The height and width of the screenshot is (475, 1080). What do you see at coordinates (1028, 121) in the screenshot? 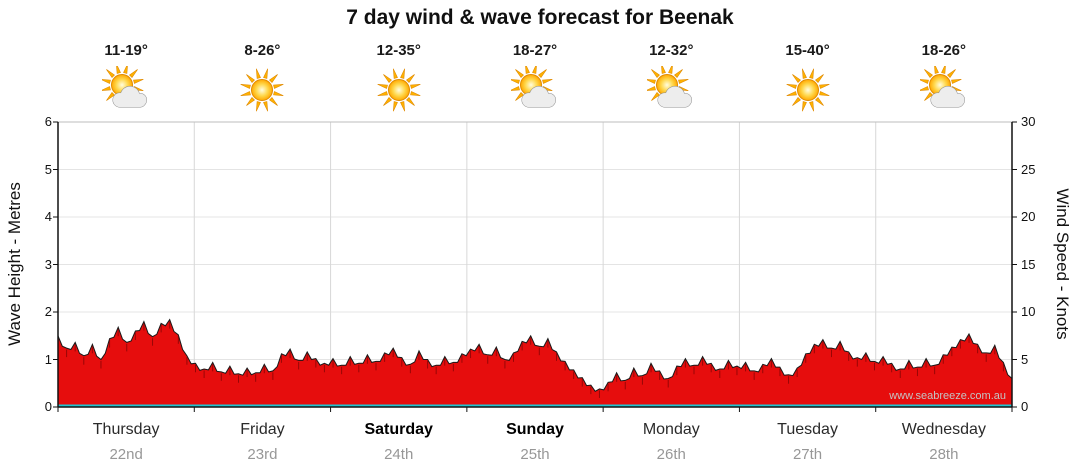
I see `right-axis-tick-label: 30` at bounding box center [1028, 121].